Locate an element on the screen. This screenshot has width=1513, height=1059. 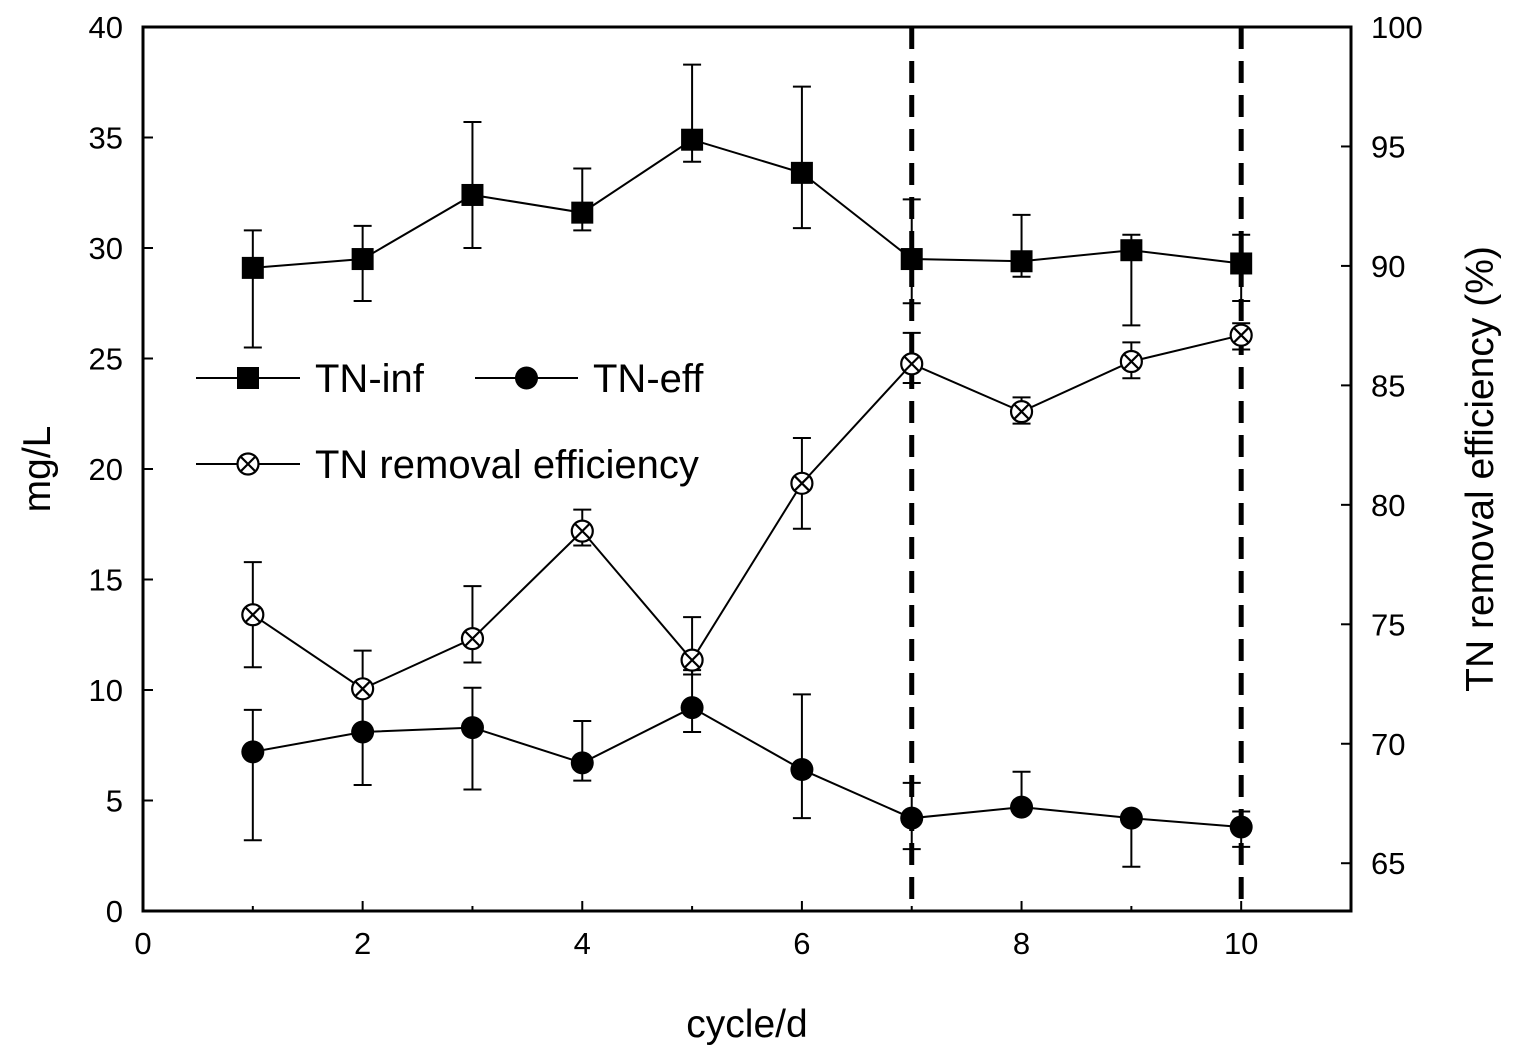
legend-item-tn-inf: TN-inf is located at coordinates (310, 379).